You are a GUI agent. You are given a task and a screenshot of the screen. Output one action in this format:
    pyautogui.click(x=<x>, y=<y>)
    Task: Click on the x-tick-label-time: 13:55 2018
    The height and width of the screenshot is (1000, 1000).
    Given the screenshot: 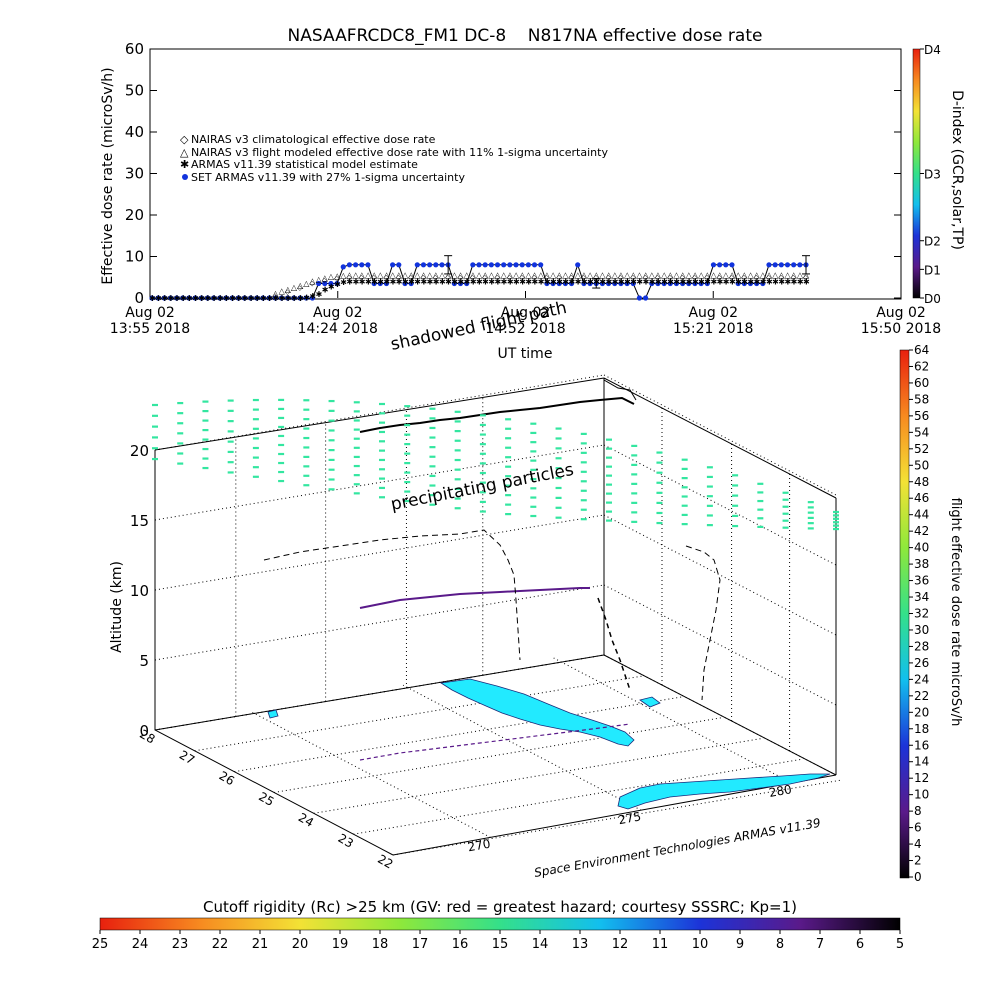 What is the action you would take?
    pyautogui.click(x=150, y=329)
    